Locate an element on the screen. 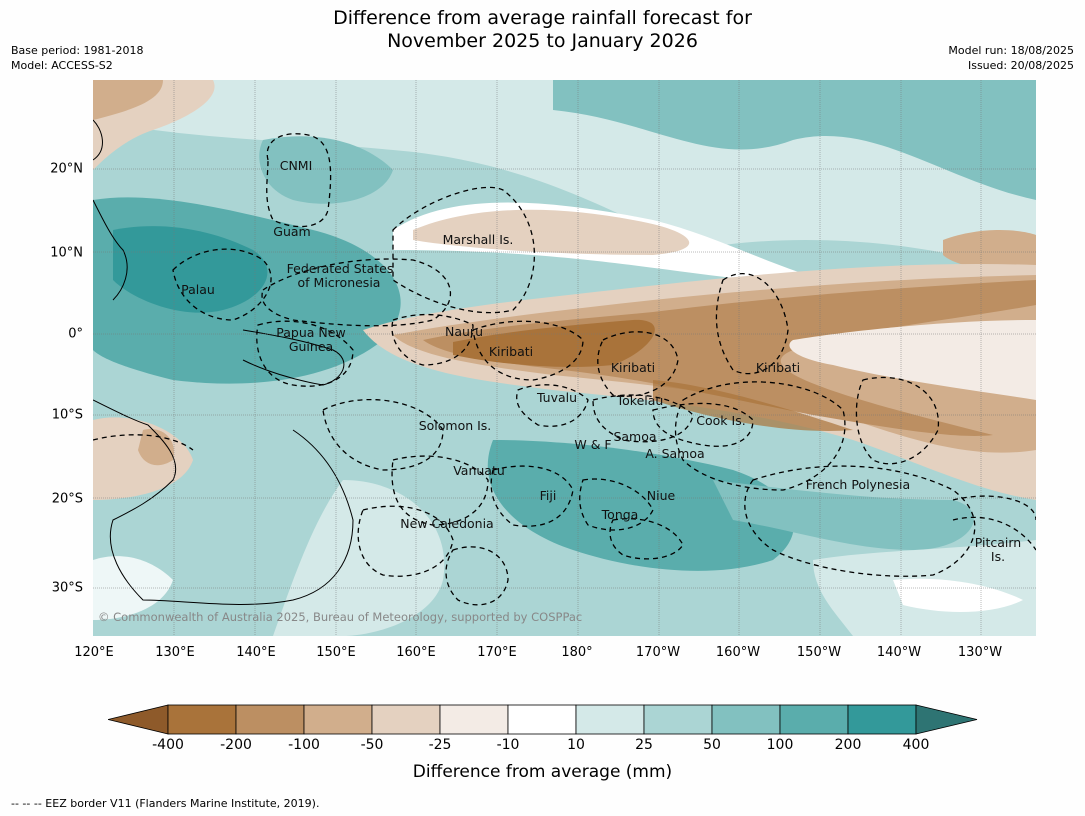  colorbar-tick-6: -10 is located at coordinates (508, 745).